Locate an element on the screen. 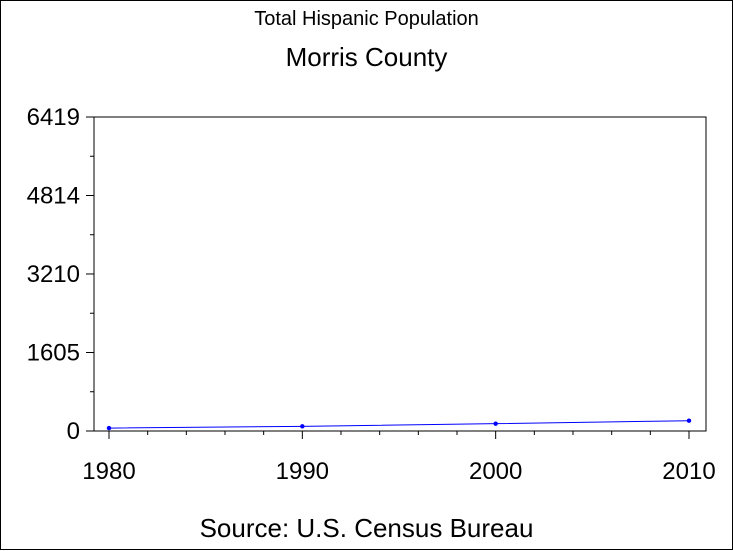 This screenshot has height=551, width=733. x-tick-label: 1990 is located at coordinates (302, 471).